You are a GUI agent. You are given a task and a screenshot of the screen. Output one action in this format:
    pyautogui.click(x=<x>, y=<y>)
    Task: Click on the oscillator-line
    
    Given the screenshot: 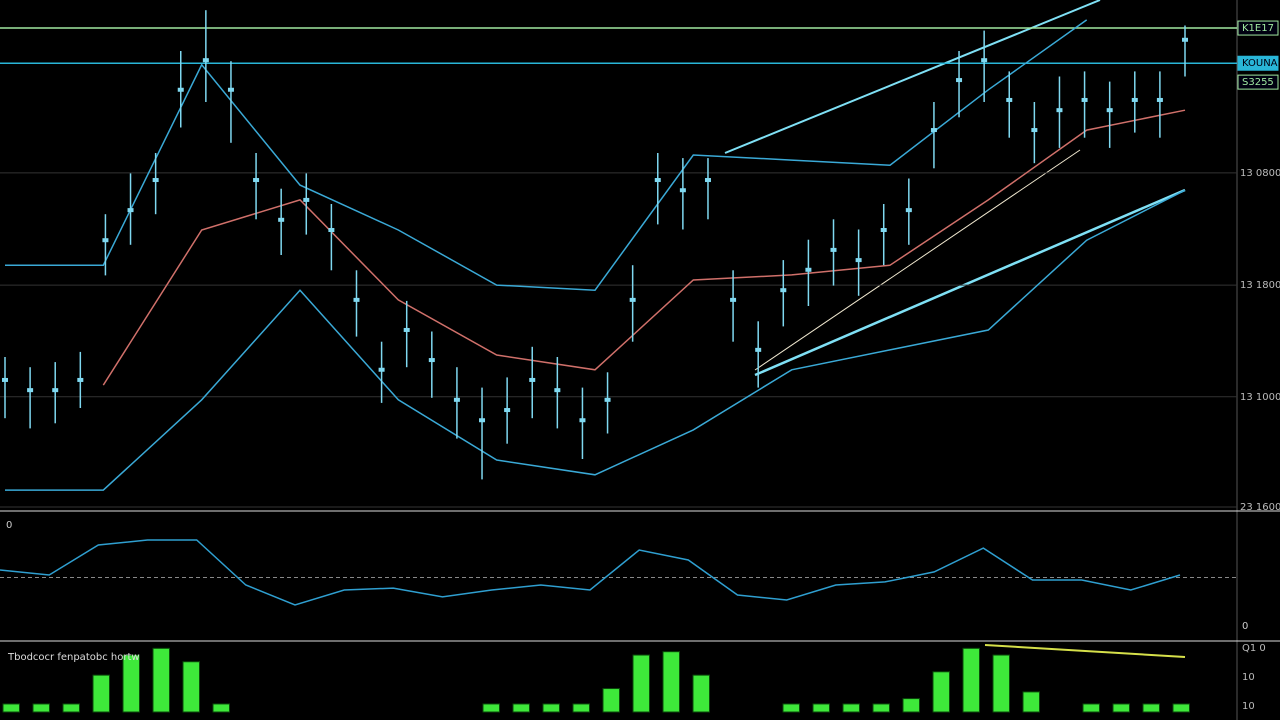 What is the action you would take?
    pyautogui.click(x=590, y=572)
    